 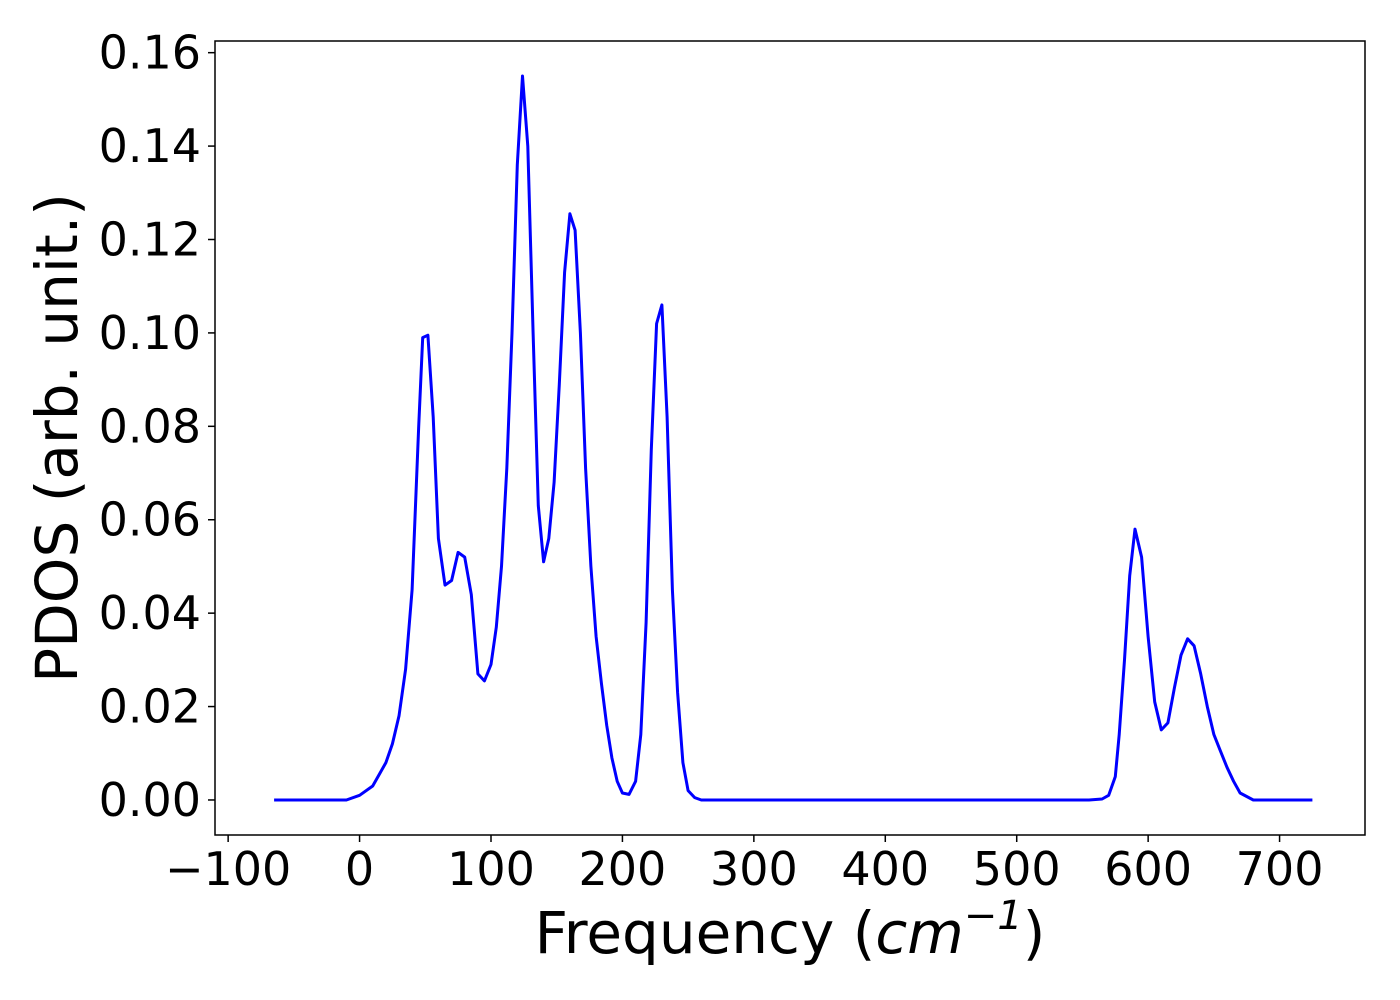 I want to click on y-tick-label: 0.00, so click(x=150, y=800).